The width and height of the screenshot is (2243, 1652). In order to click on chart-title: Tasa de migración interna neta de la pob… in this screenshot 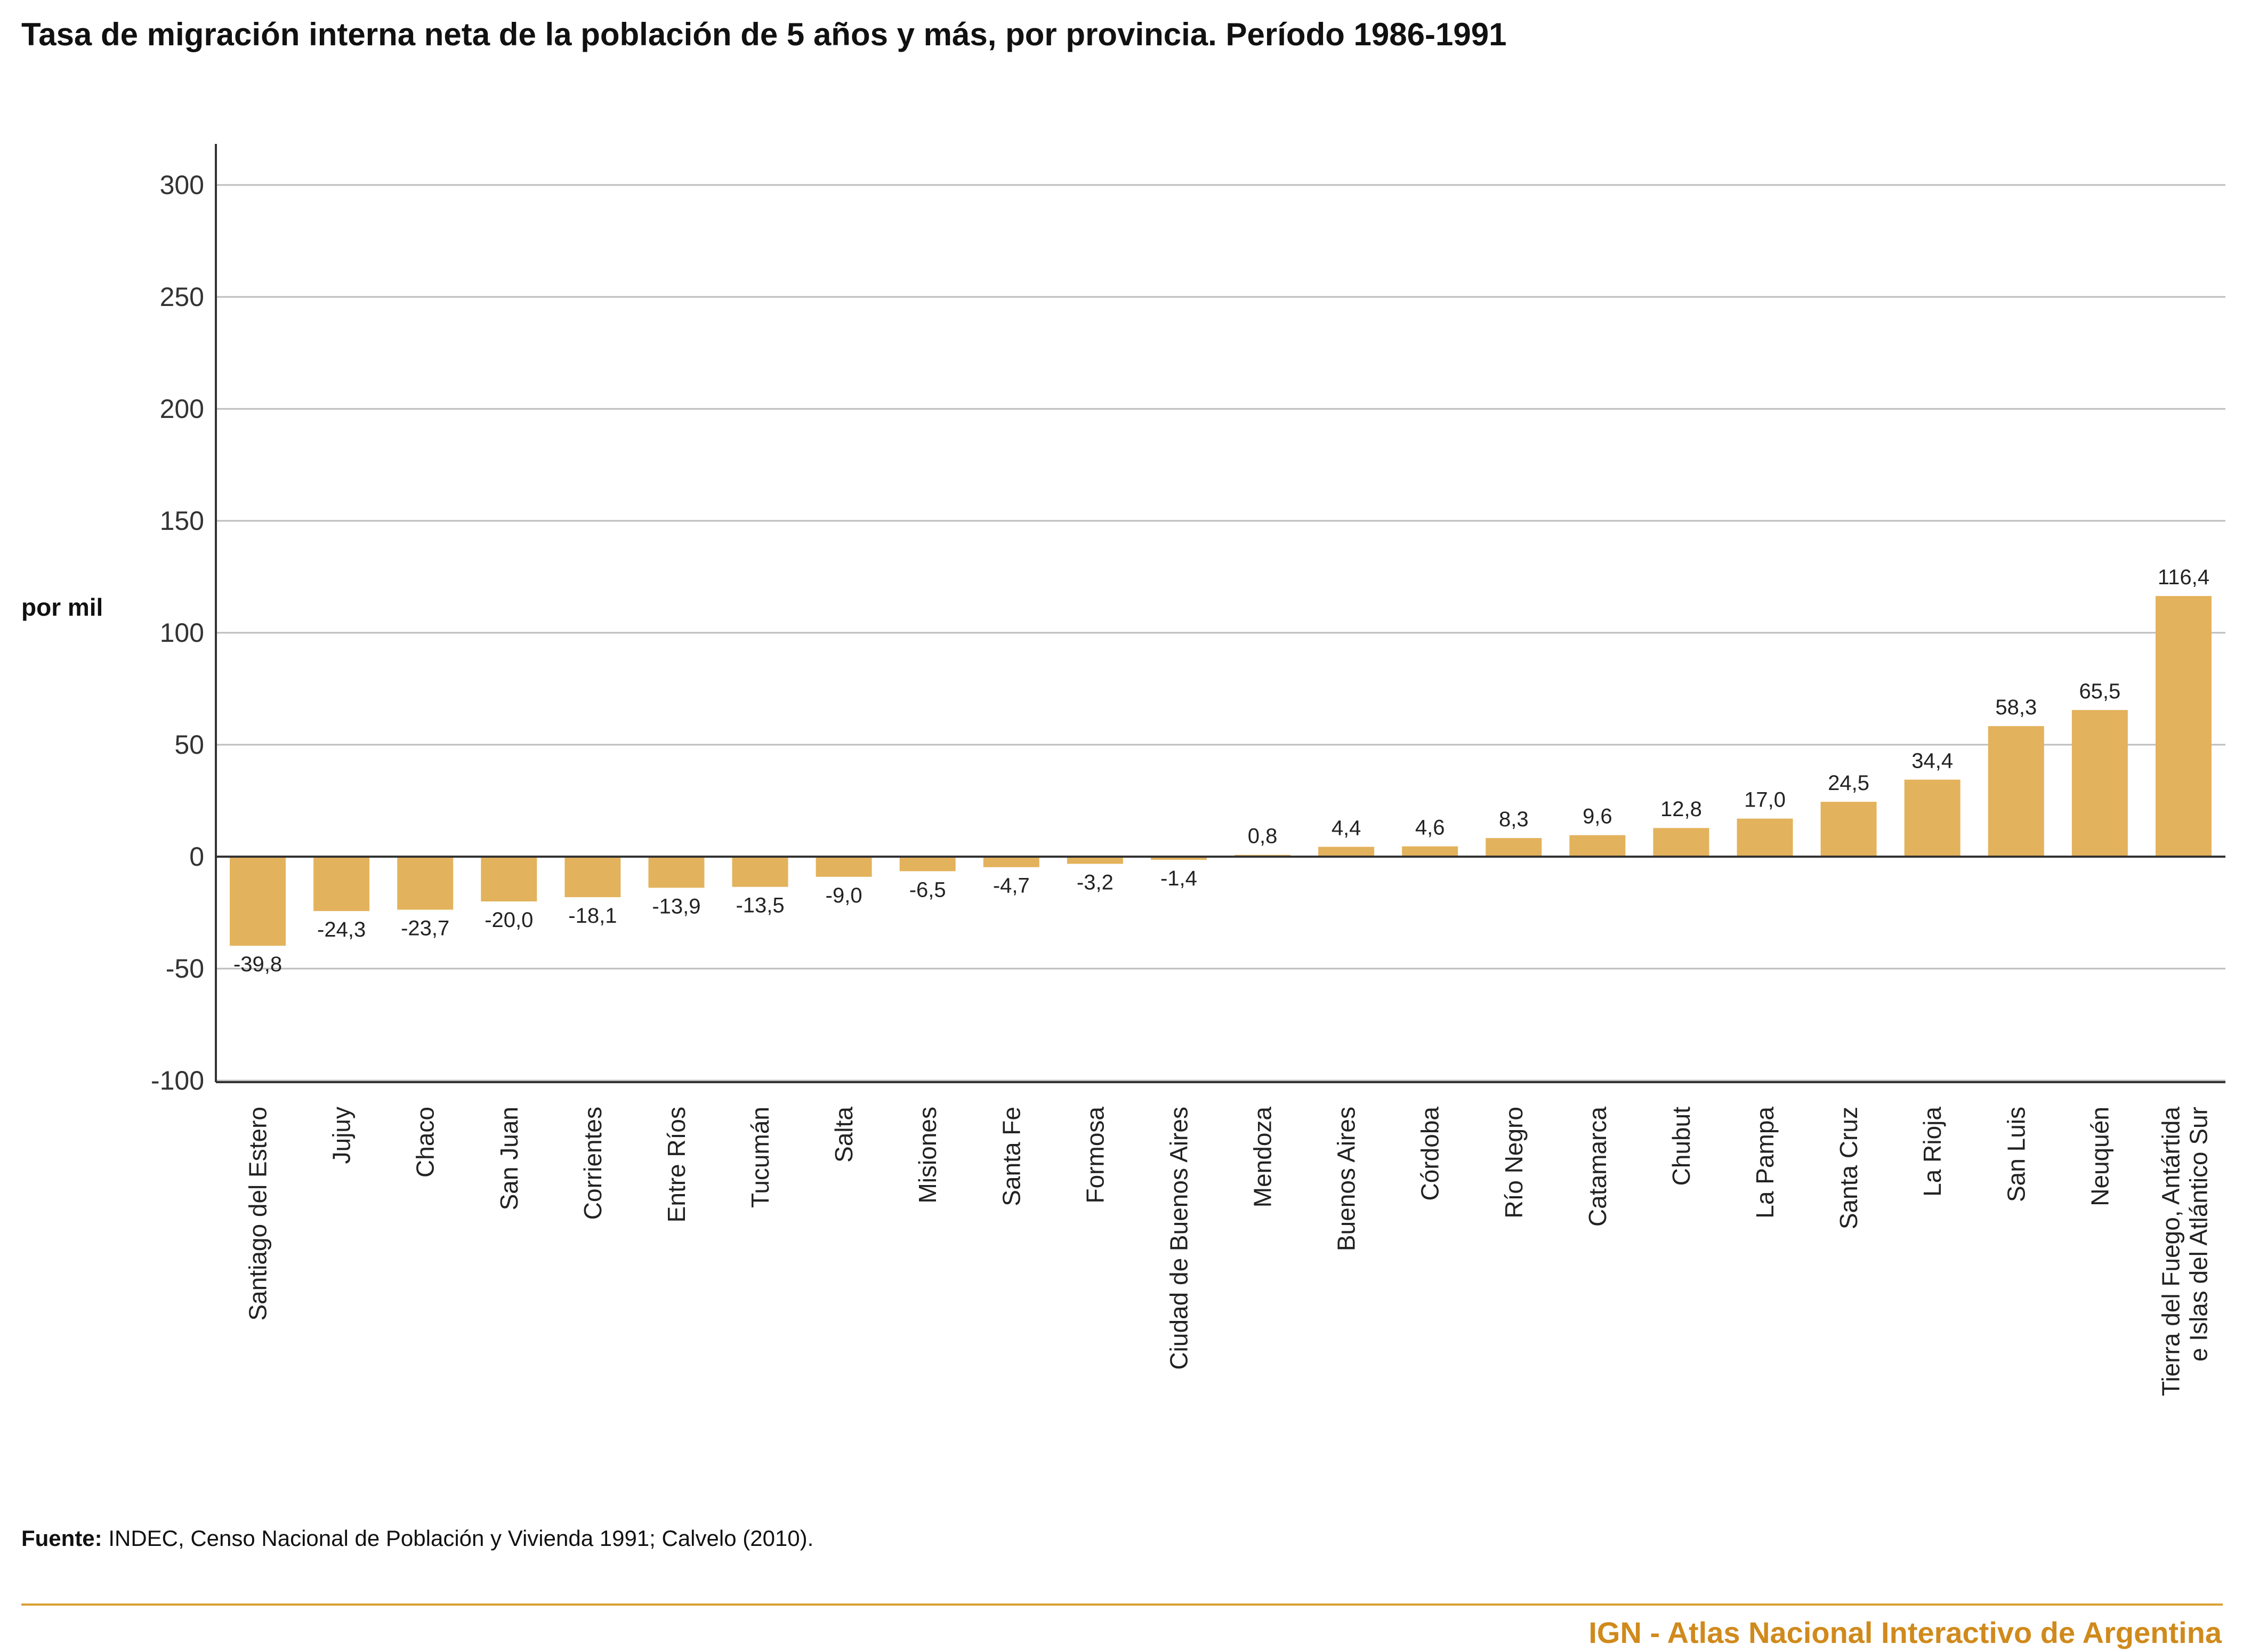, I will do `click(764, 34)`.